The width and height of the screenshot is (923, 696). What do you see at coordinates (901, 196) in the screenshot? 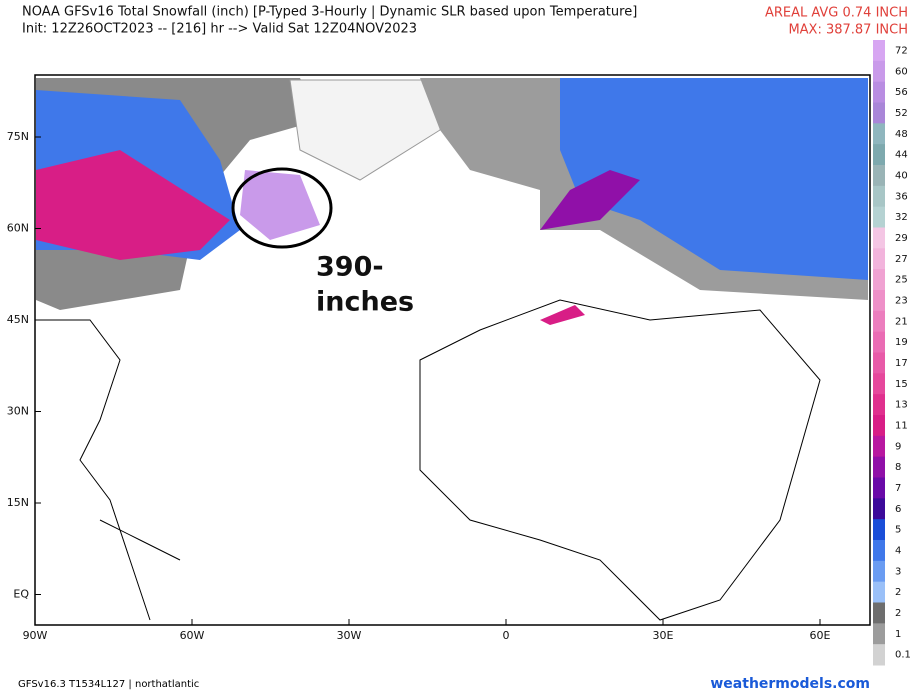
I see `colorbar-label: 36` at bounding box center [901, 196].